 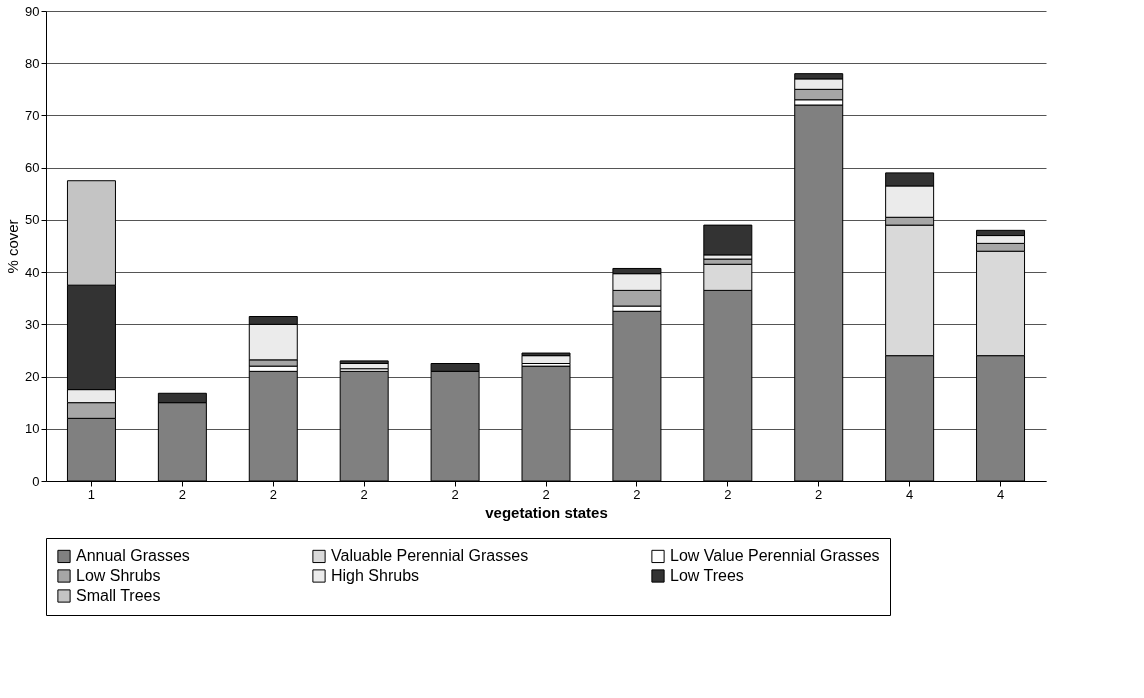 I want to click on y-tick-label: 10, so click(x=32, y=429).